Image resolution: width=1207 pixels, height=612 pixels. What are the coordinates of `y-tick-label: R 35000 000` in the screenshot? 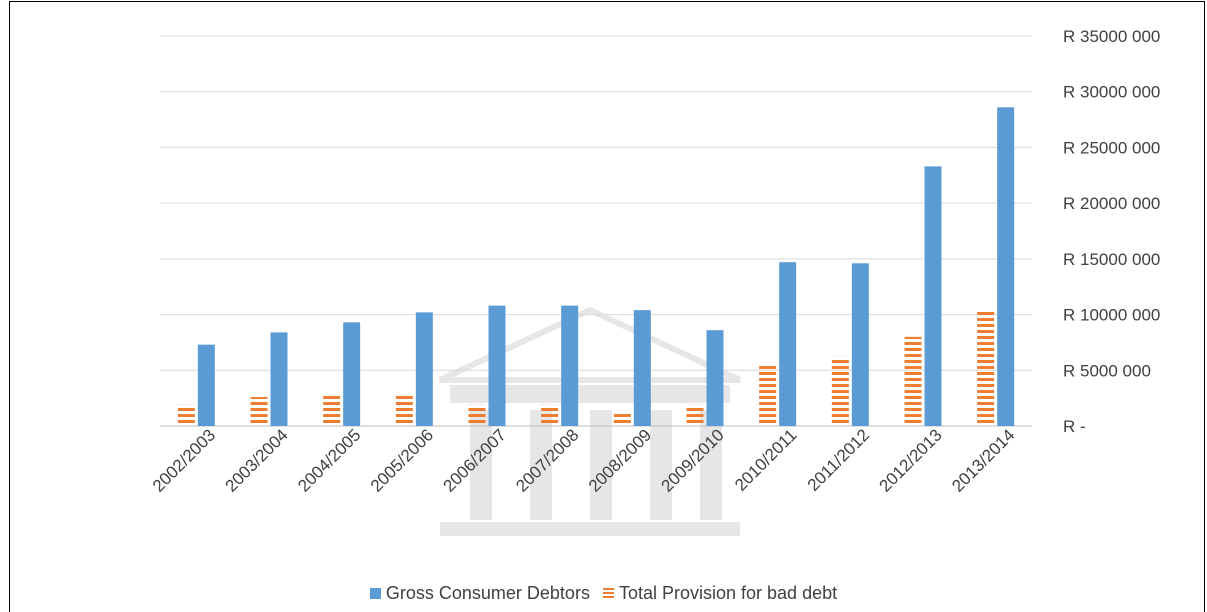 It's located at (1111, 36).